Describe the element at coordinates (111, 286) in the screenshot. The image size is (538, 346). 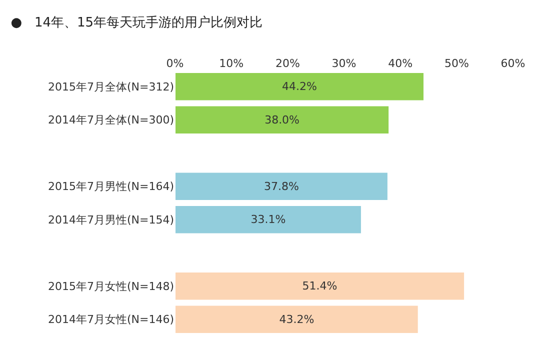
I see `y-tick-label: 2015年7月女性(N=148)` at that location.